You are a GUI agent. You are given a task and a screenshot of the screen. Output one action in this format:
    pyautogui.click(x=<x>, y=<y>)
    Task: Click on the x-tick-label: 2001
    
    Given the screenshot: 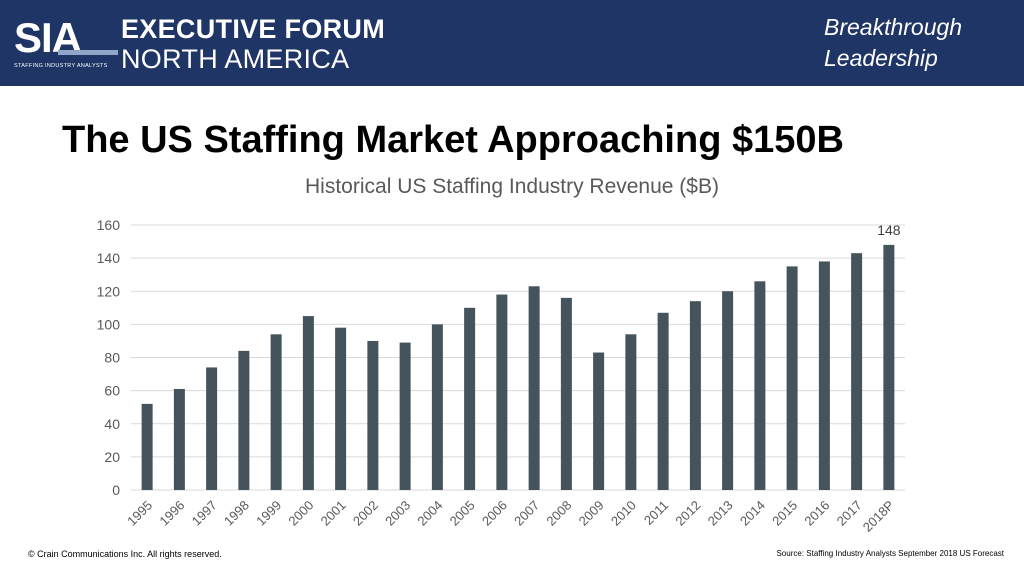 What is the action you would take?
    pyautogui.click(x=333, y=513)
    